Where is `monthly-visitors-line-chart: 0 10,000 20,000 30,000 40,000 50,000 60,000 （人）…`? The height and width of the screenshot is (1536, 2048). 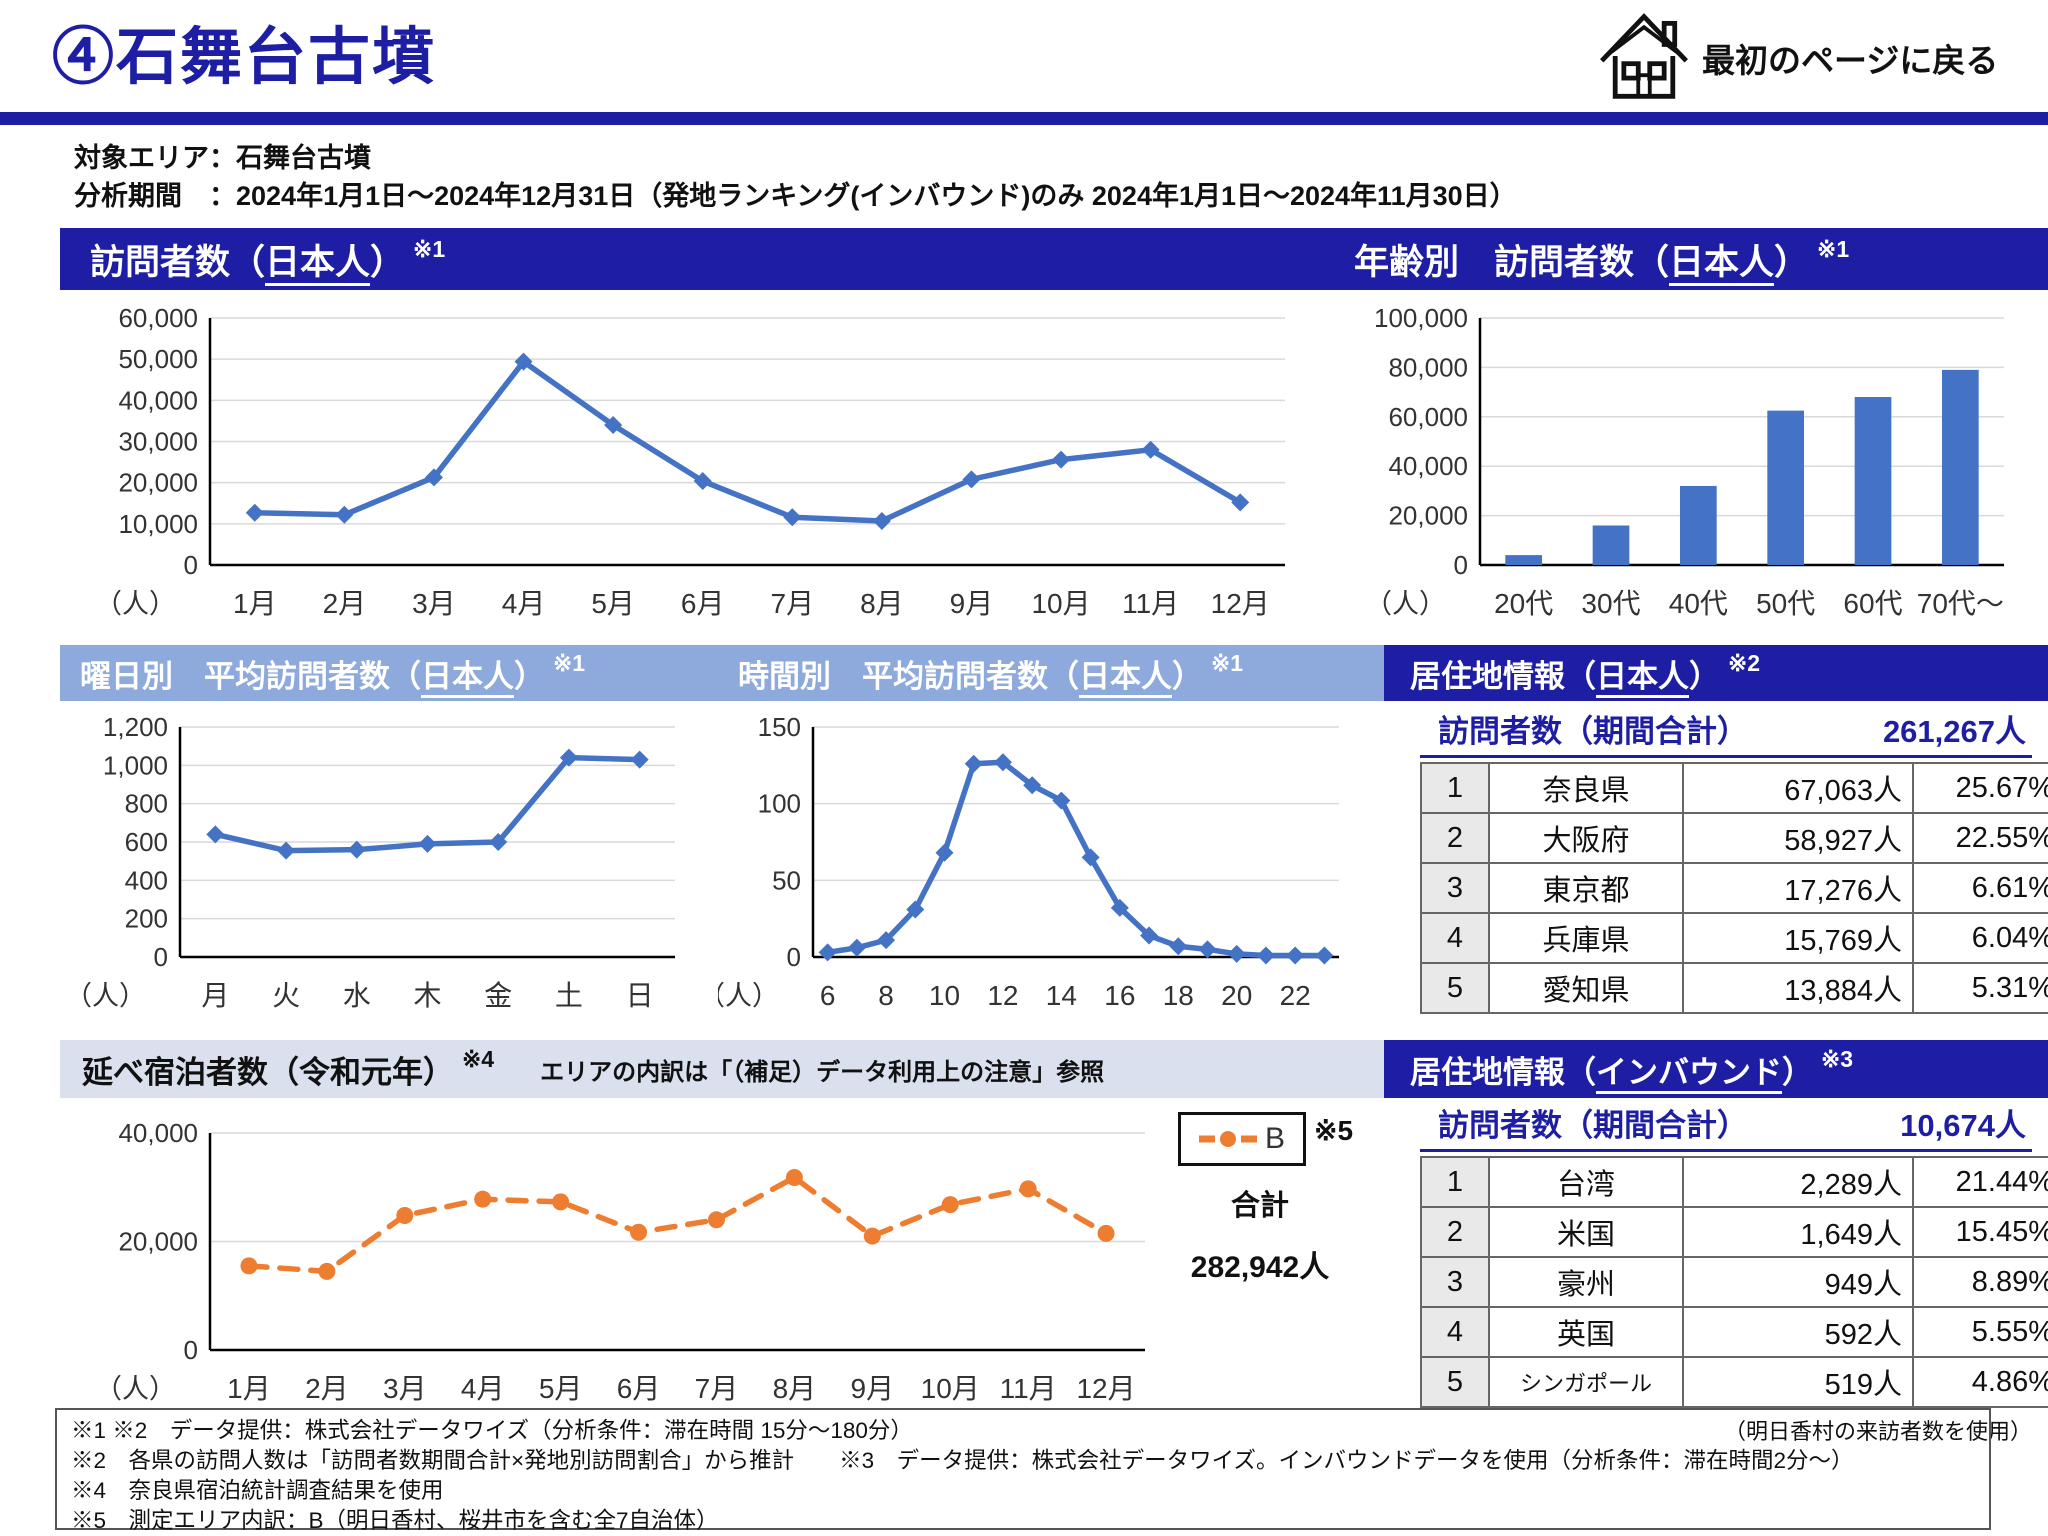
monthly-visitors-line-chart: 0 10,000 20,000 30,000 40,000 50,000 60,000 （人）… is located at coordinates (690, 461).